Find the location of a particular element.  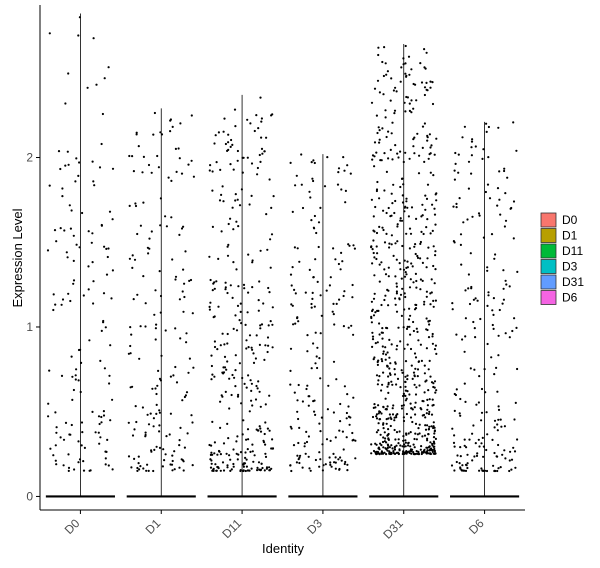

y-axis-ticks: 012 is located at coordinates (33, 327).